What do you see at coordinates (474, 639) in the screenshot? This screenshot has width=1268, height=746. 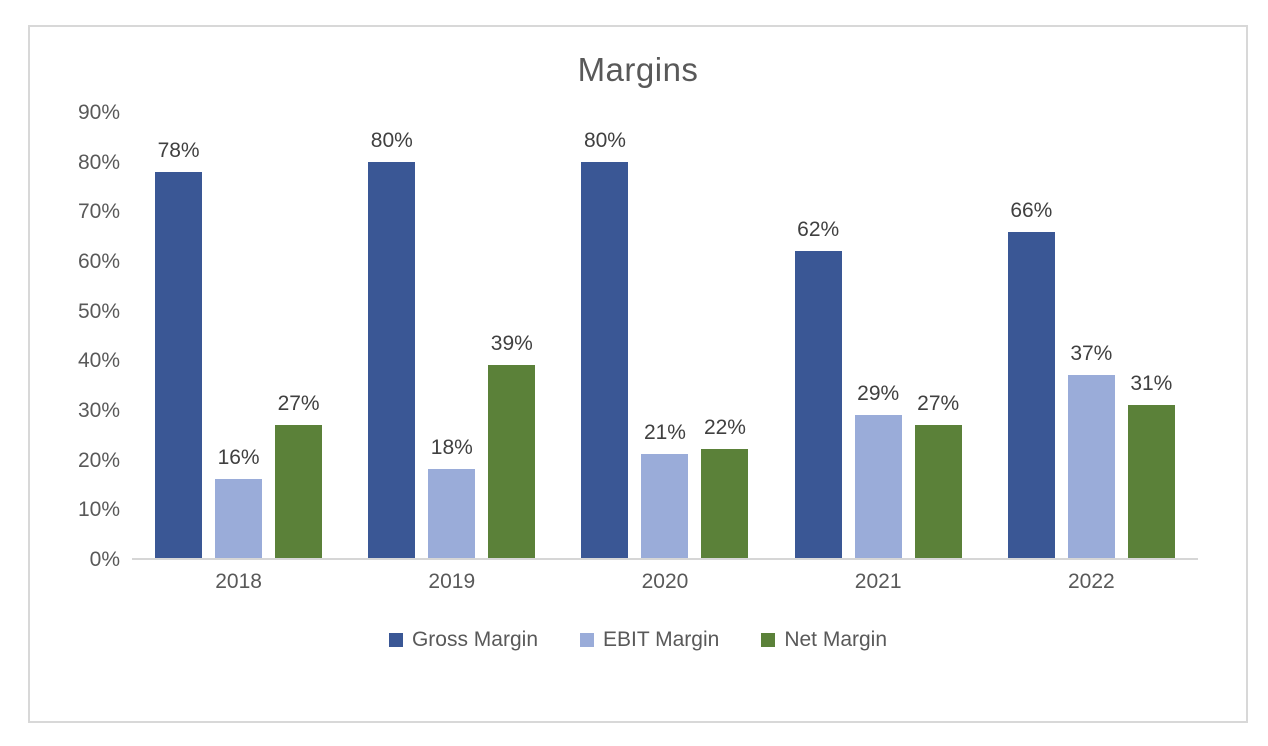 I see `legend-label: Gross Margin` at bounding box center [474, 639].